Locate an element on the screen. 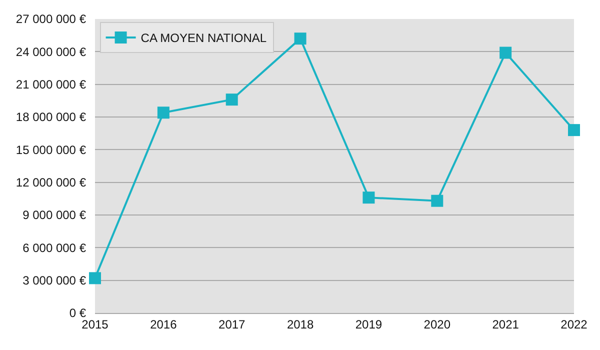  x-tick-label: 2019 is located at coordinates (368, 324).